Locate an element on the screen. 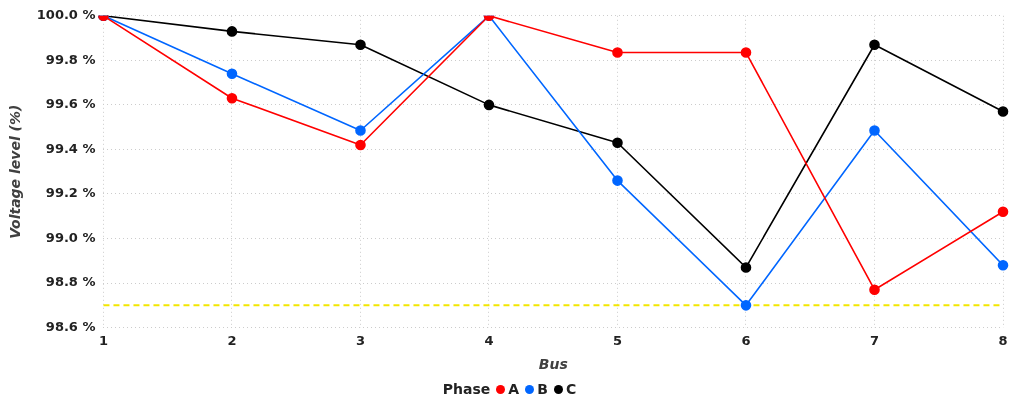  y-tick-label: 98.8 % is located at coordinates (70, 282).